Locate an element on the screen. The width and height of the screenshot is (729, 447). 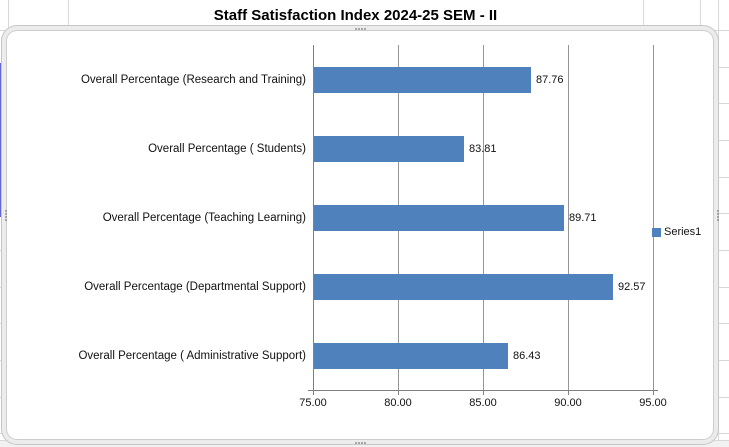
legend-swatch-icon is located at coordinates (656, 232).